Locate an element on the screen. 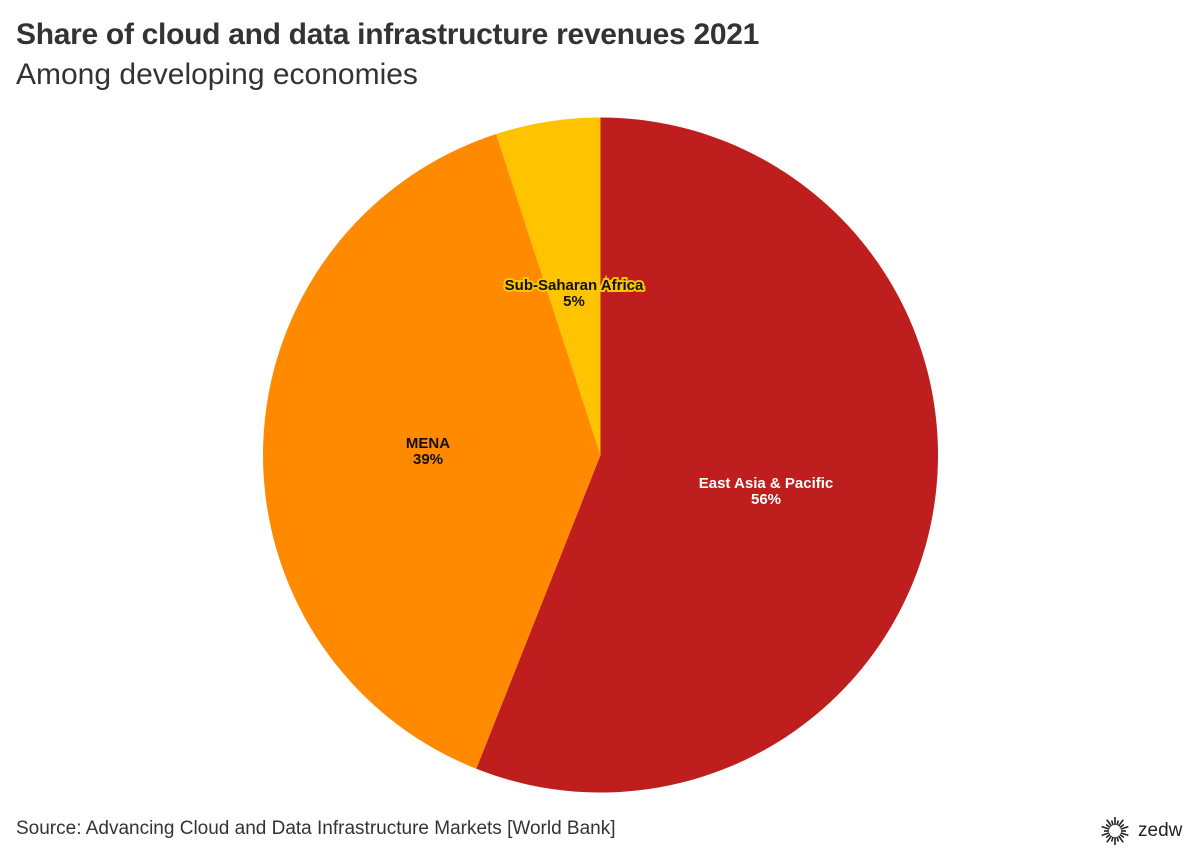 This screenshot has height=867, width=1200. slice-label-1: MENA is located at coordinates (428, 443).